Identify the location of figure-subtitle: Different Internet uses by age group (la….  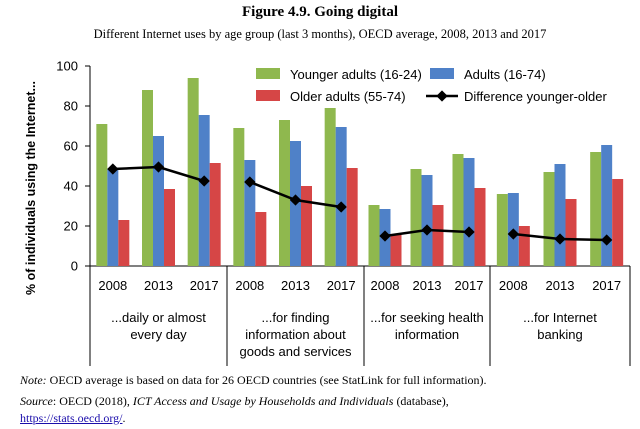
(320, 34).